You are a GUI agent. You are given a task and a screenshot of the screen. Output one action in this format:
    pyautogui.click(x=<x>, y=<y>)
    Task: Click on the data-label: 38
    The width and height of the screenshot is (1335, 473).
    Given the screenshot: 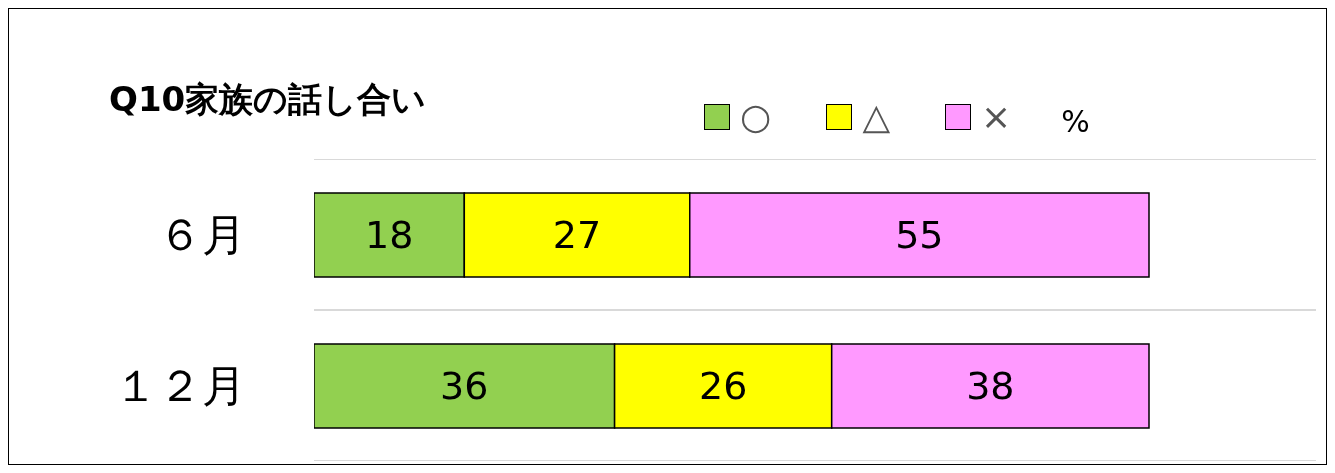 What is the action you would take?
    pyautogui.click(x=990, y=386)
    